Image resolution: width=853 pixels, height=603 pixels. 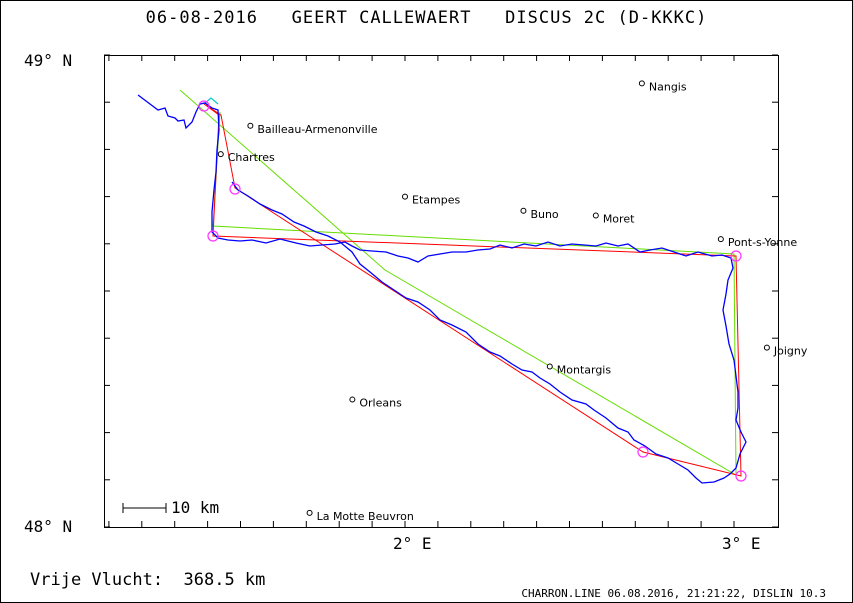 I want to click on town-label: Etampes, so click(x=436, y=200).